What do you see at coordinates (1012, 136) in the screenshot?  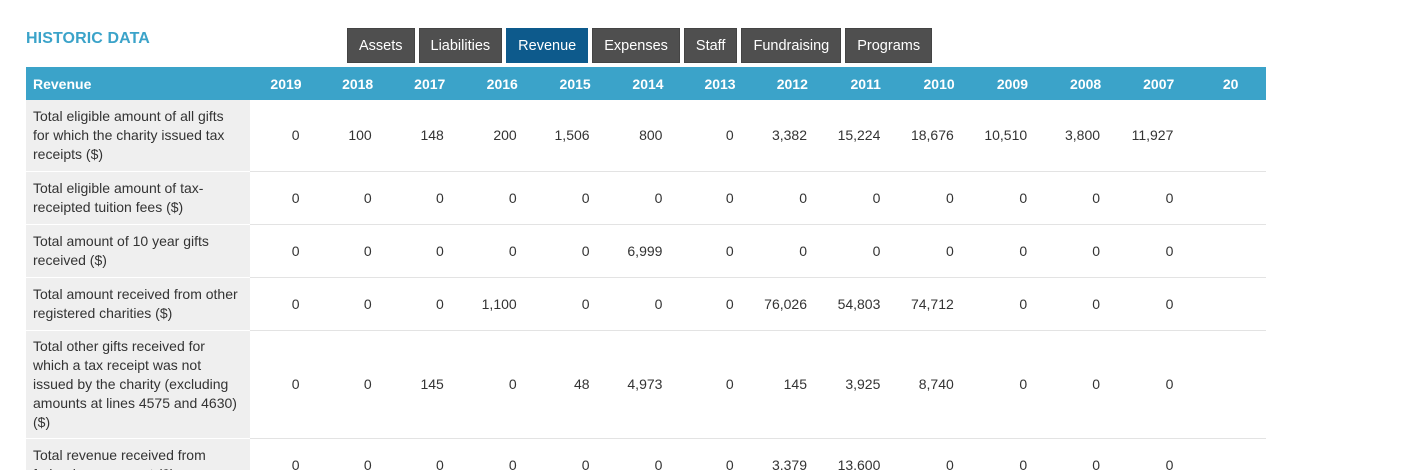 I see `table-cell: 10,510` at bounding box center [1012, 136].